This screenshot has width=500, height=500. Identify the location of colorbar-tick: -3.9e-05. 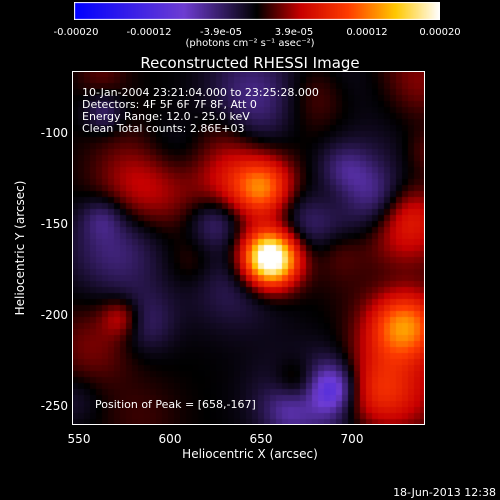
(221, 32).